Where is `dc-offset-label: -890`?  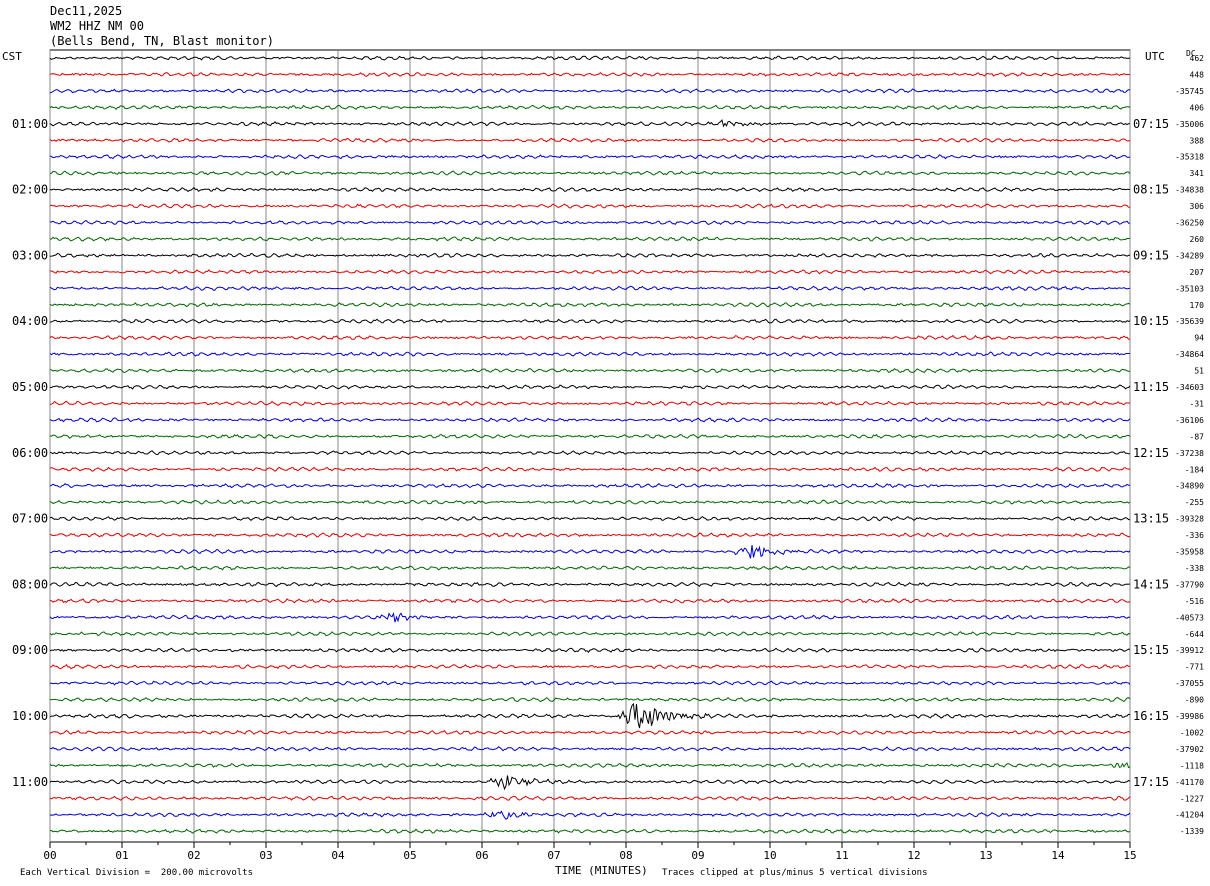 dc-offset-label: -890 is located at coordinates (1194, 700).